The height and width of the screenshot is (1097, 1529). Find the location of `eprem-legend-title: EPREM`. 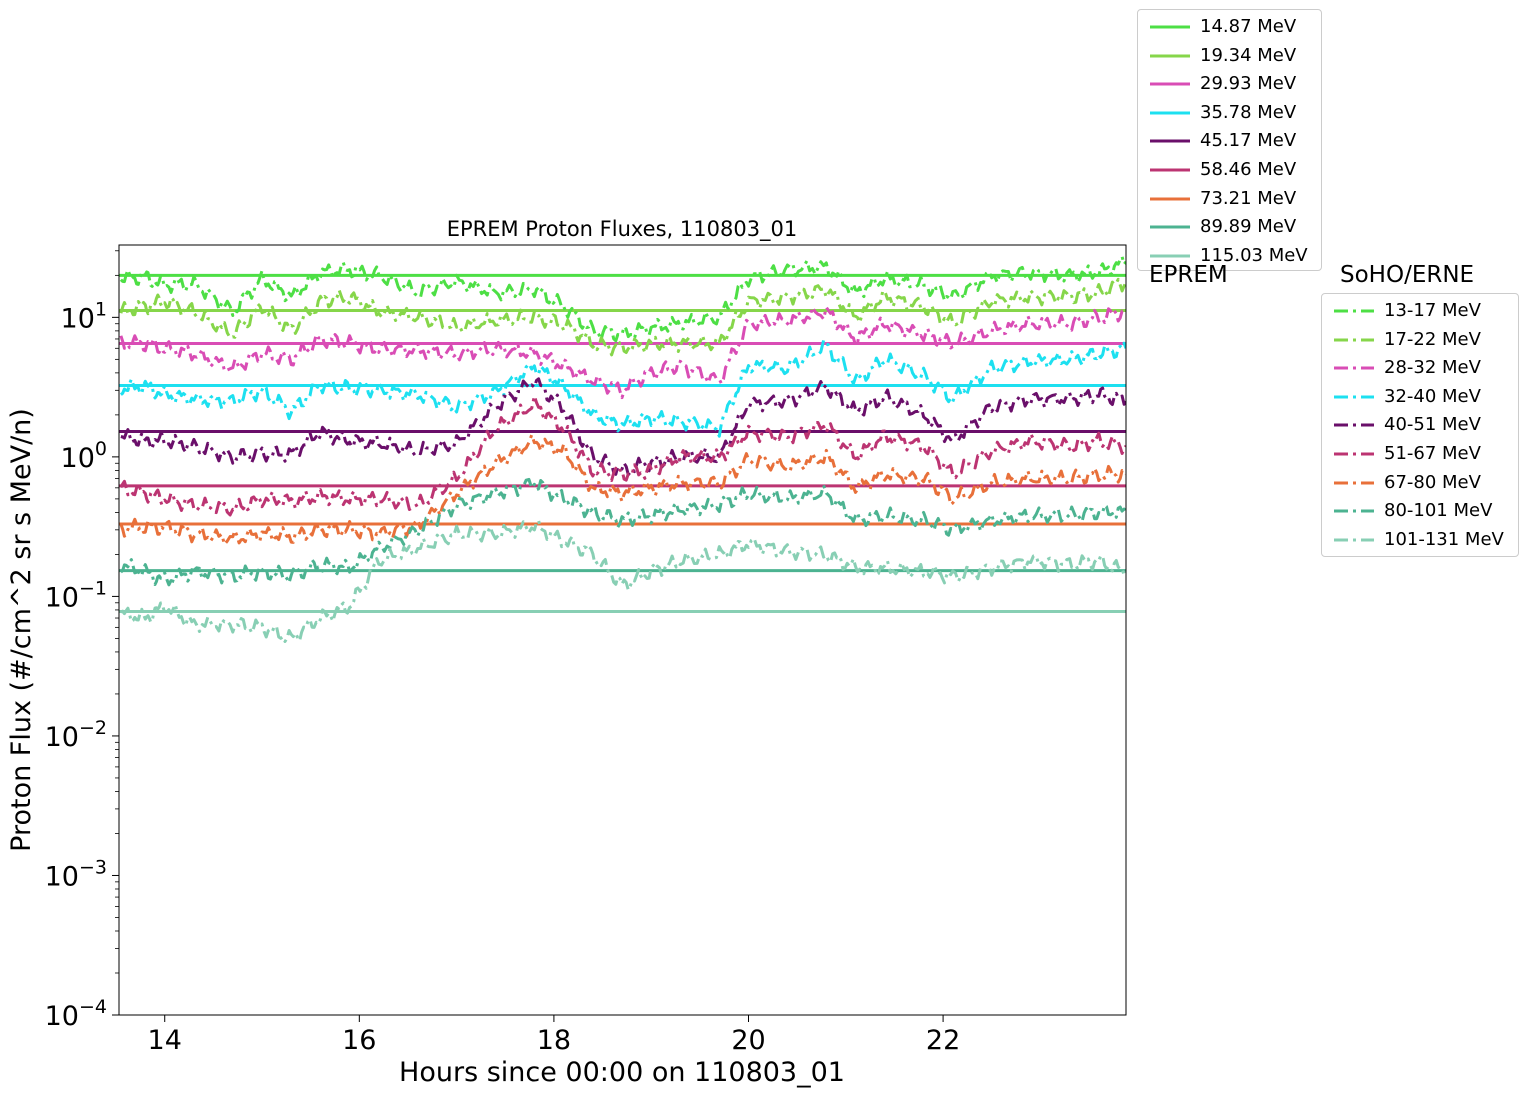

eprem-legend-title: EPREM is located at coordinates (1188, 275).